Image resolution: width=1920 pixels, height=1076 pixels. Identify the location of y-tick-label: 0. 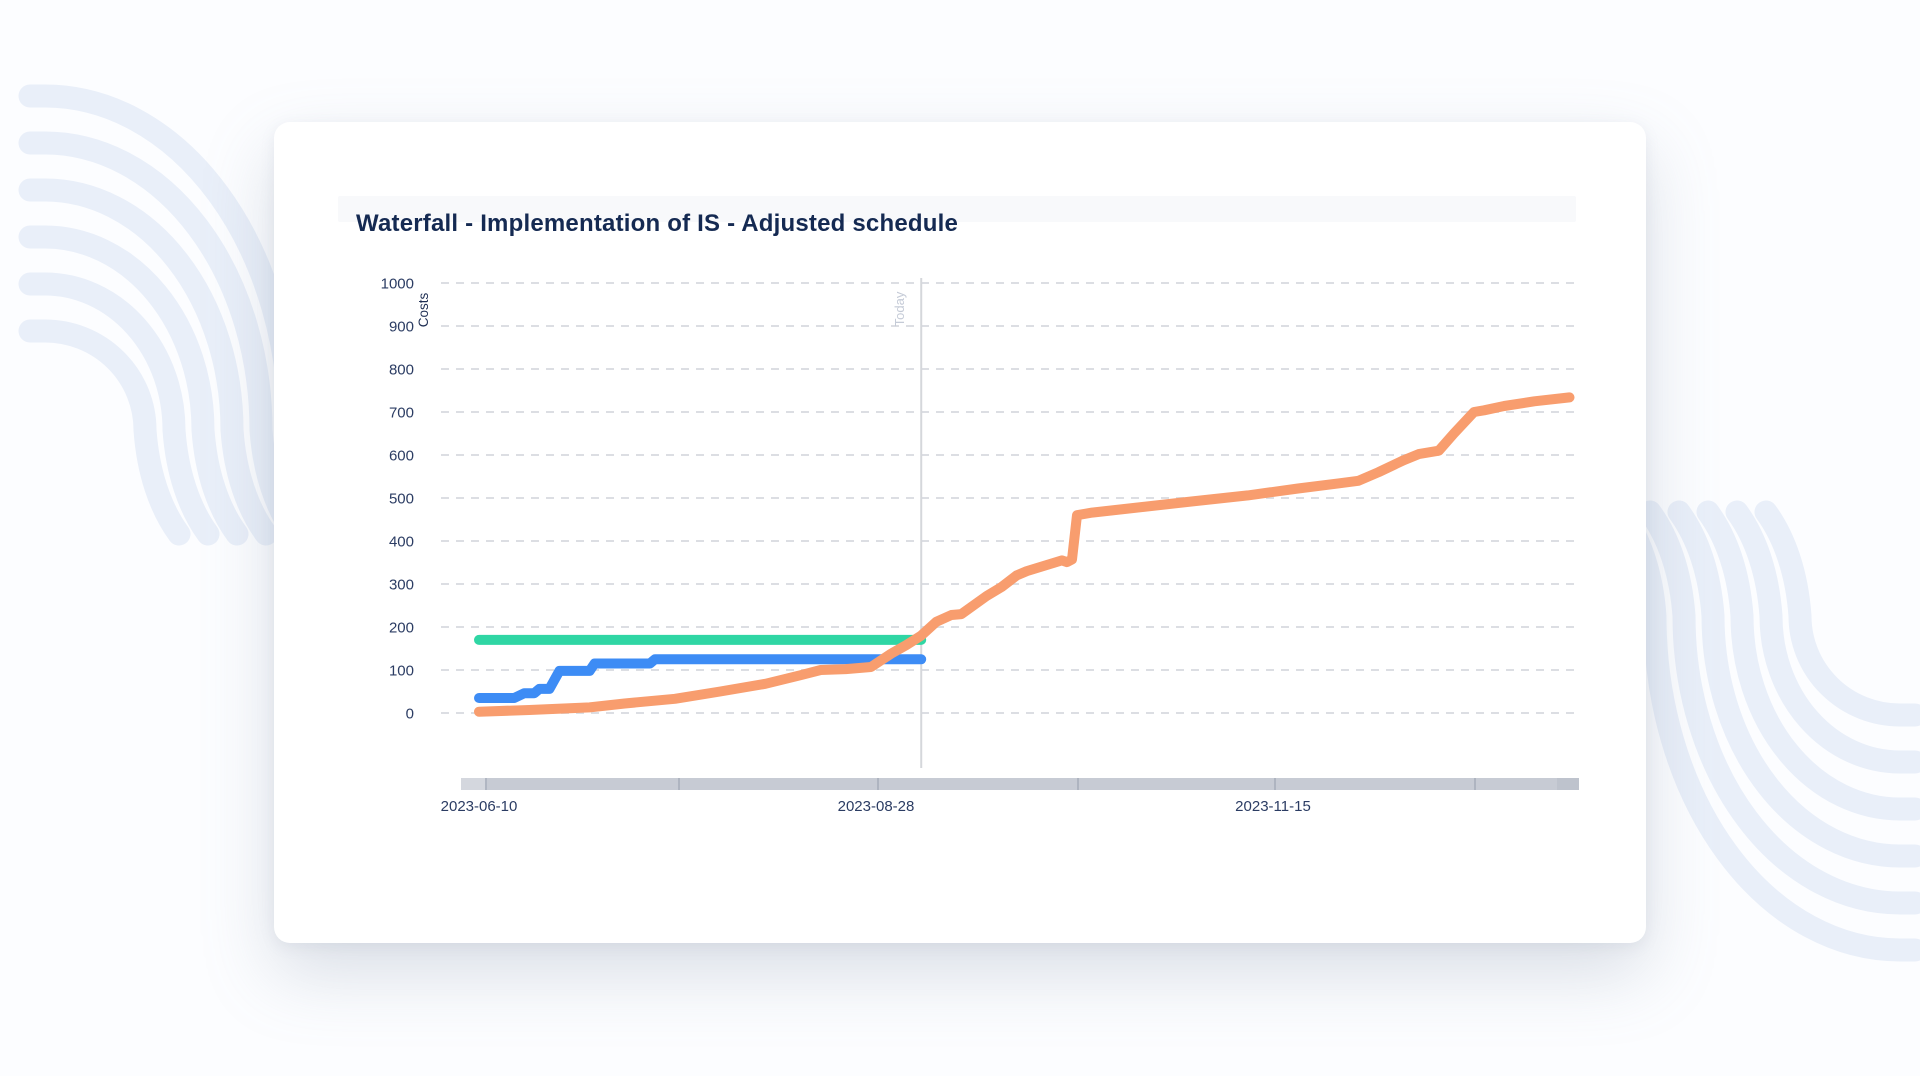
(410, 714).